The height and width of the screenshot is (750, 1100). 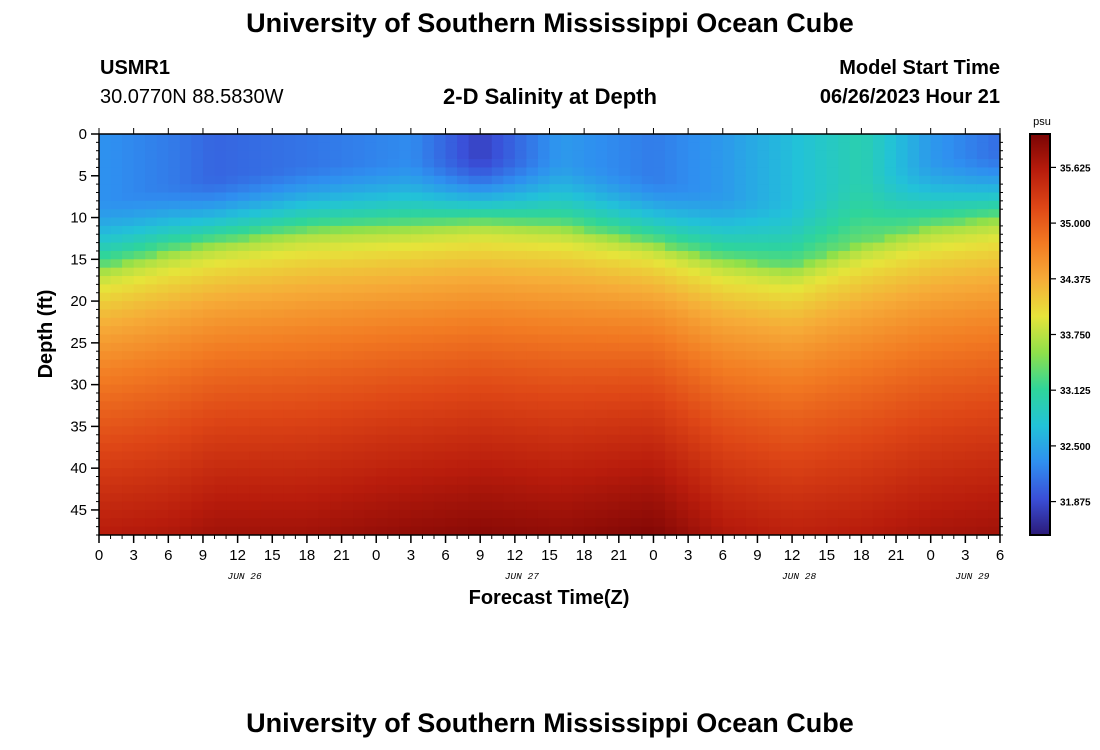 I want to click on x-tick-label: 6, so click(x=168, y=555).